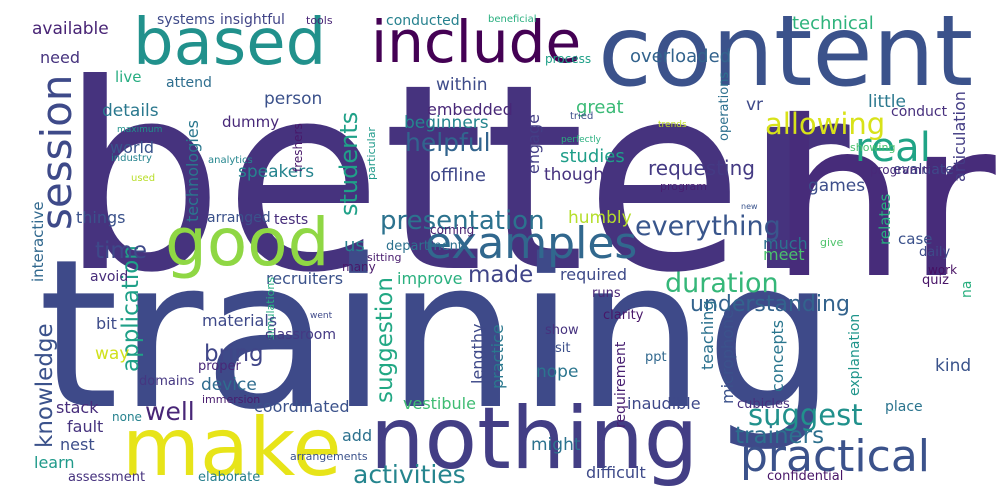  I want to click on word-concepts: concepts, so click(777, 355).